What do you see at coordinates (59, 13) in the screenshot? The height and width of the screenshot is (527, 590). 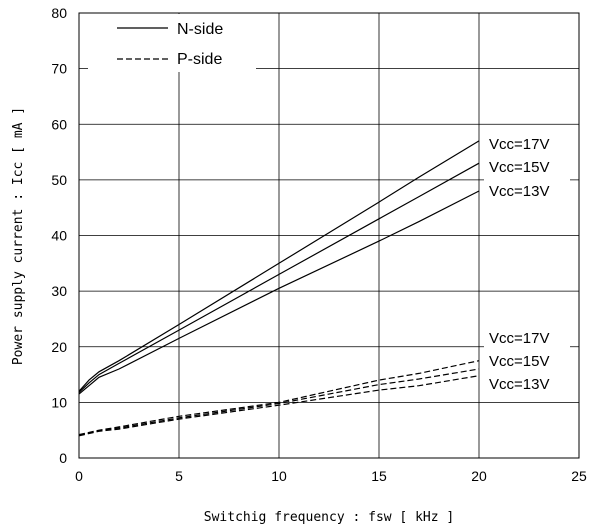 I see `y-tick-label: 80` at bounding box center [59, 13].